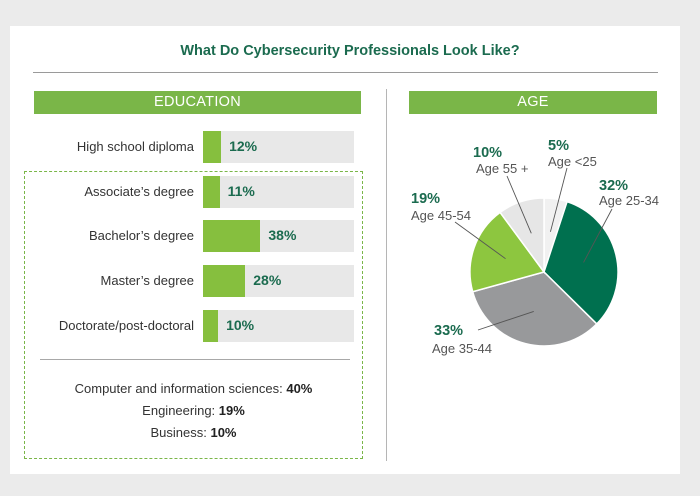 The width and height of the screenshot is (700, 496). What do you see at coordinates (139, 191) in the screenshot?
I see `bar-category-label: Associate’s degree` at bounding box center [139, 191].